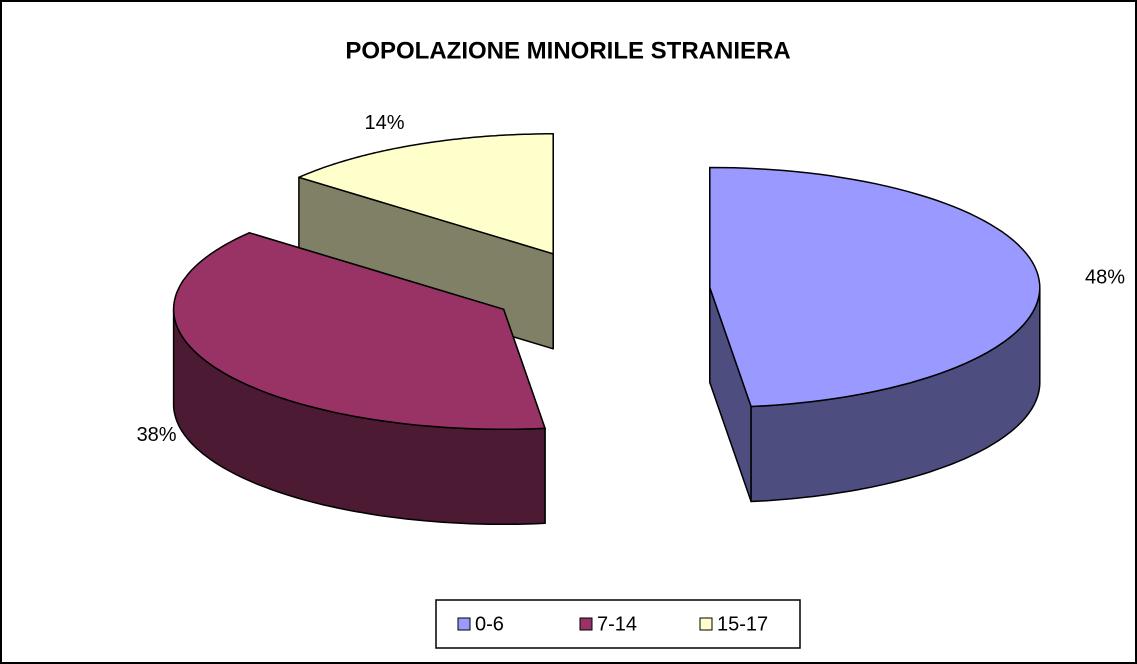 Image resolution: width=1137 pixels, height=664 pixels. What do you see at coordinates (385, 123) in the screenshot?
I see `data-label: 14%` at bounding box center [385, 123].